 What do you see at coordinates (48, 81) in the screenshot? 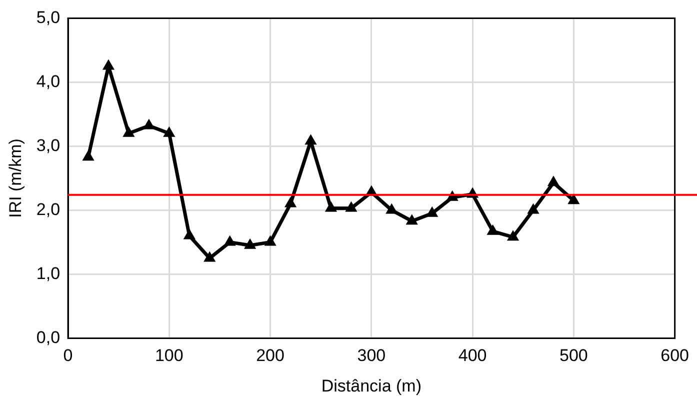
I see `y-tick-label: 4,0` at bounding box center [48, 81].